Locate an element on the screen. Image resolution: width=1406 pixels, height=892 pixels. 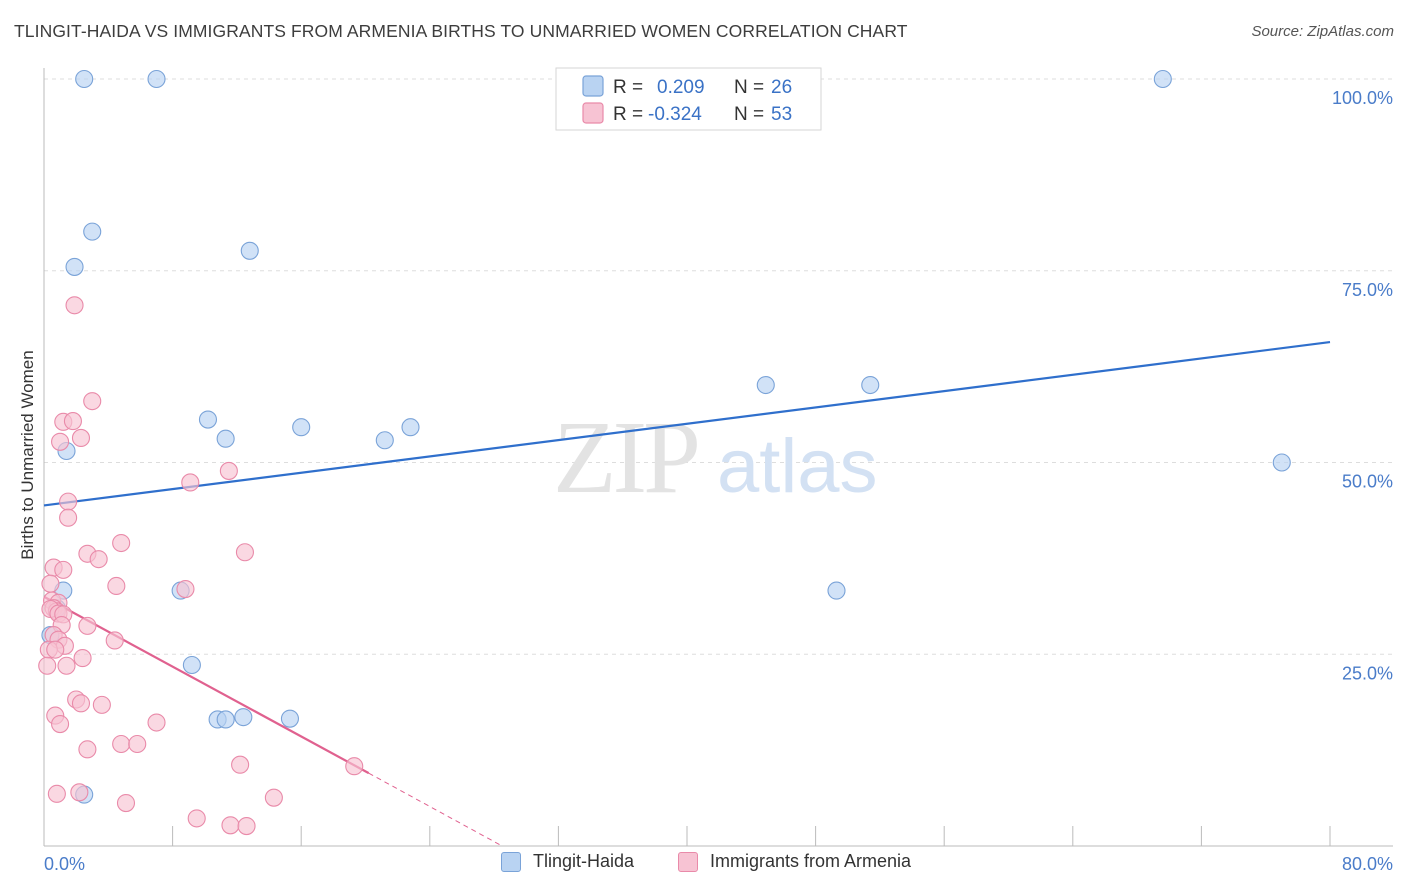
legend-box: R = 0.209 N = 26 R = -0.324 N = 53 is located at coordinates (688, 99).